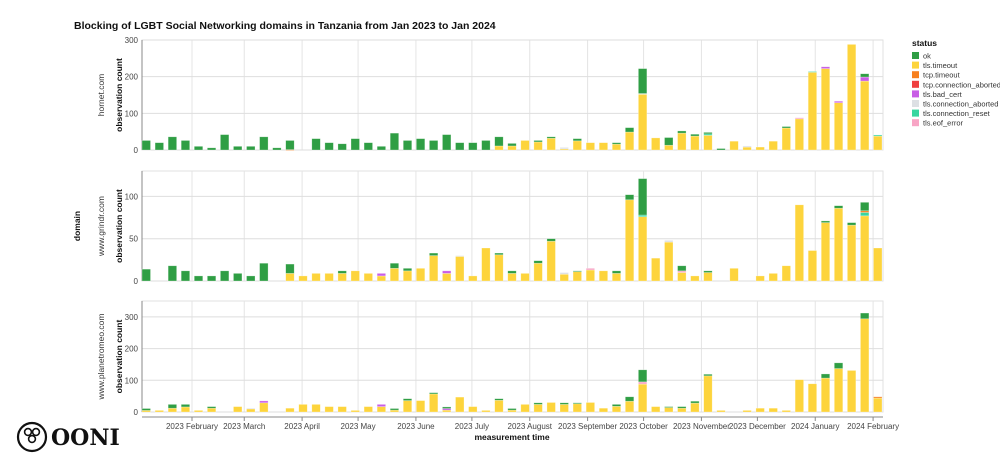 This screenshot has width=1000, height=463. Describe the element at coordinates (643, 426) in the screenshot. I see `x-tick-label: 2023 October` at that location.